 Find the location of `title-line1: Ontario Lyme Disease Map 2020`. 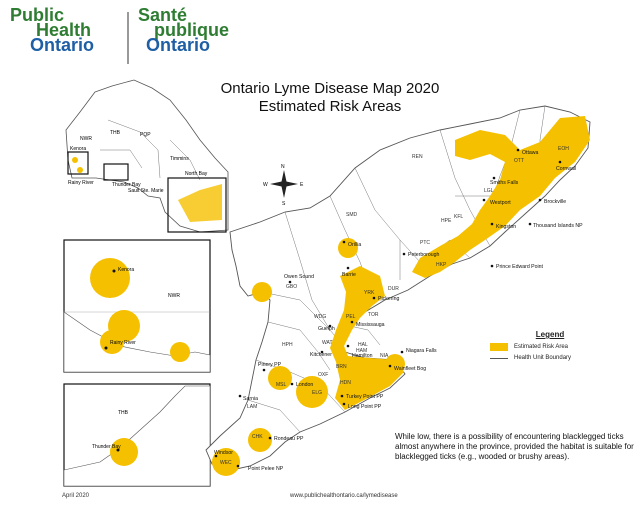

title-line1: Ontario Lyme Disease Map 2020 is located at coordinates (330, 88).